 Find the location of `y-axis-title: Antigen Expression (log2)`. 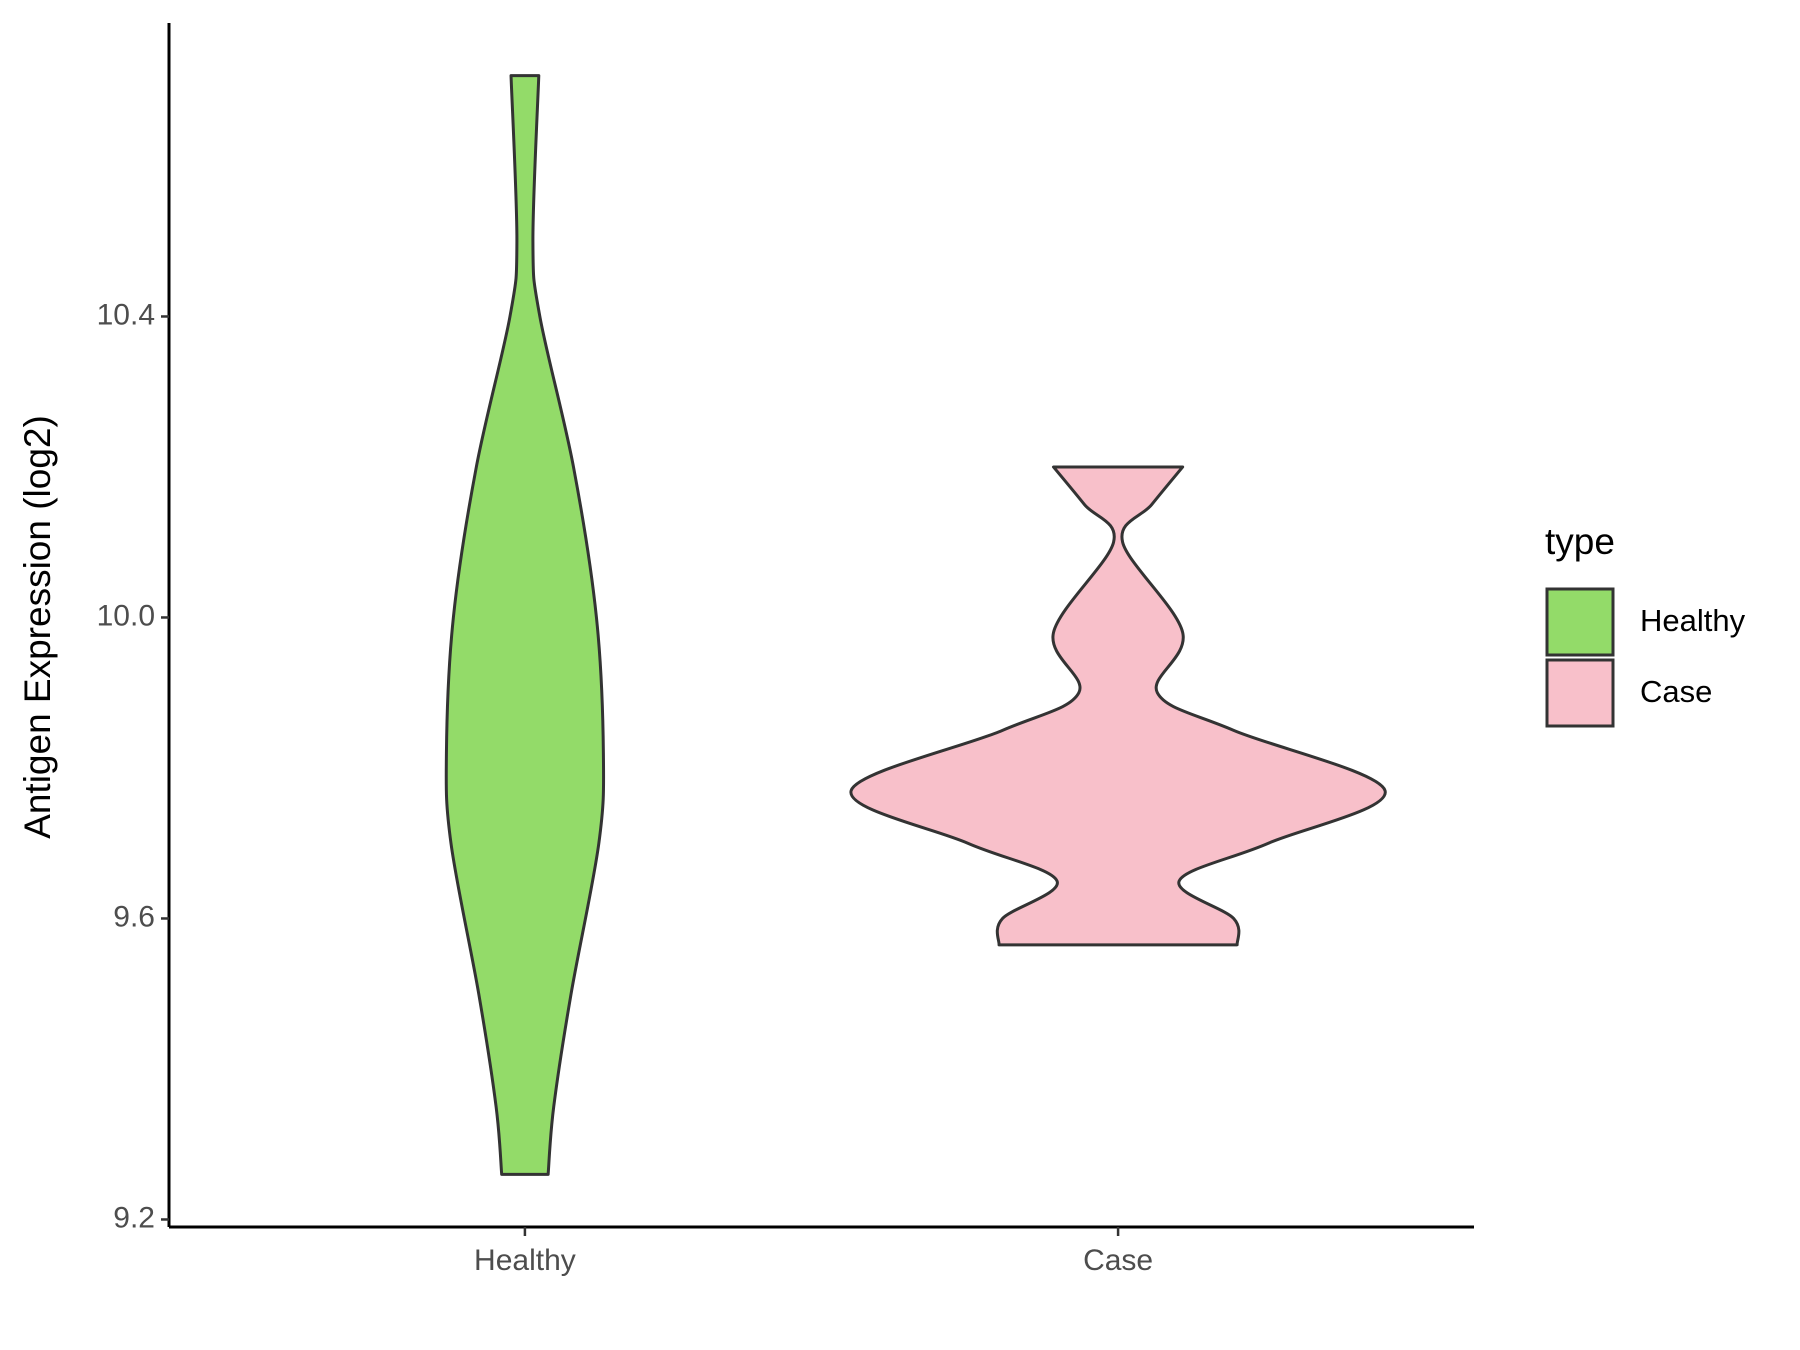

y-axis-title: Antigen Expression (log2) is located at coordinates (37, 627).